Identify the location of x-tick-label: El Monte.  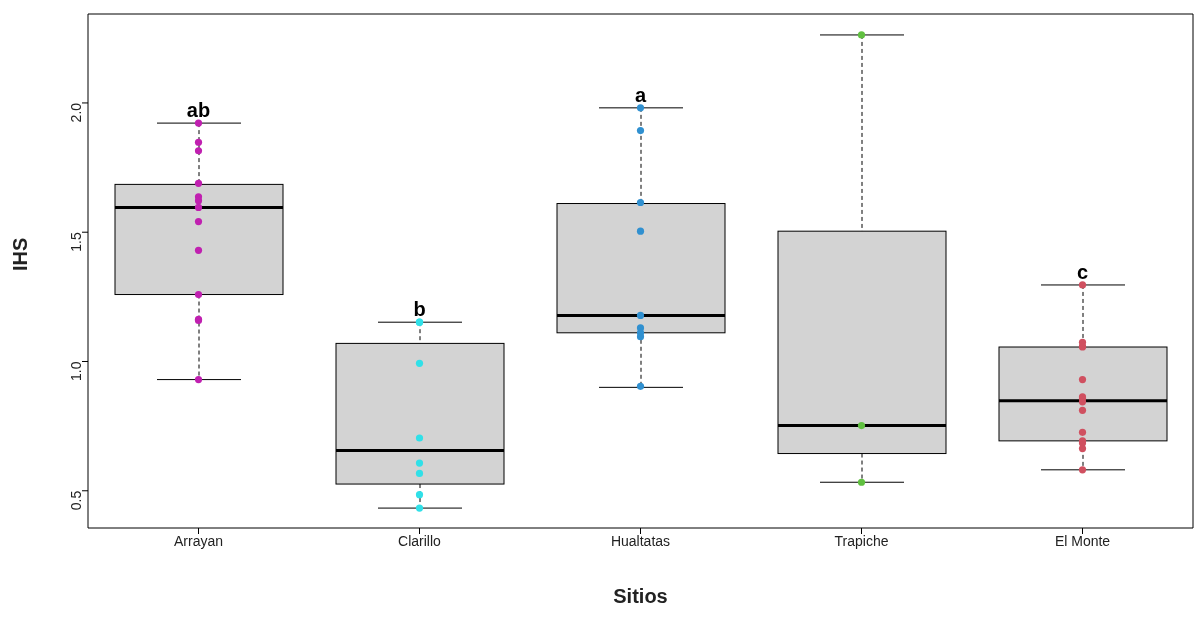
(1082, 540).